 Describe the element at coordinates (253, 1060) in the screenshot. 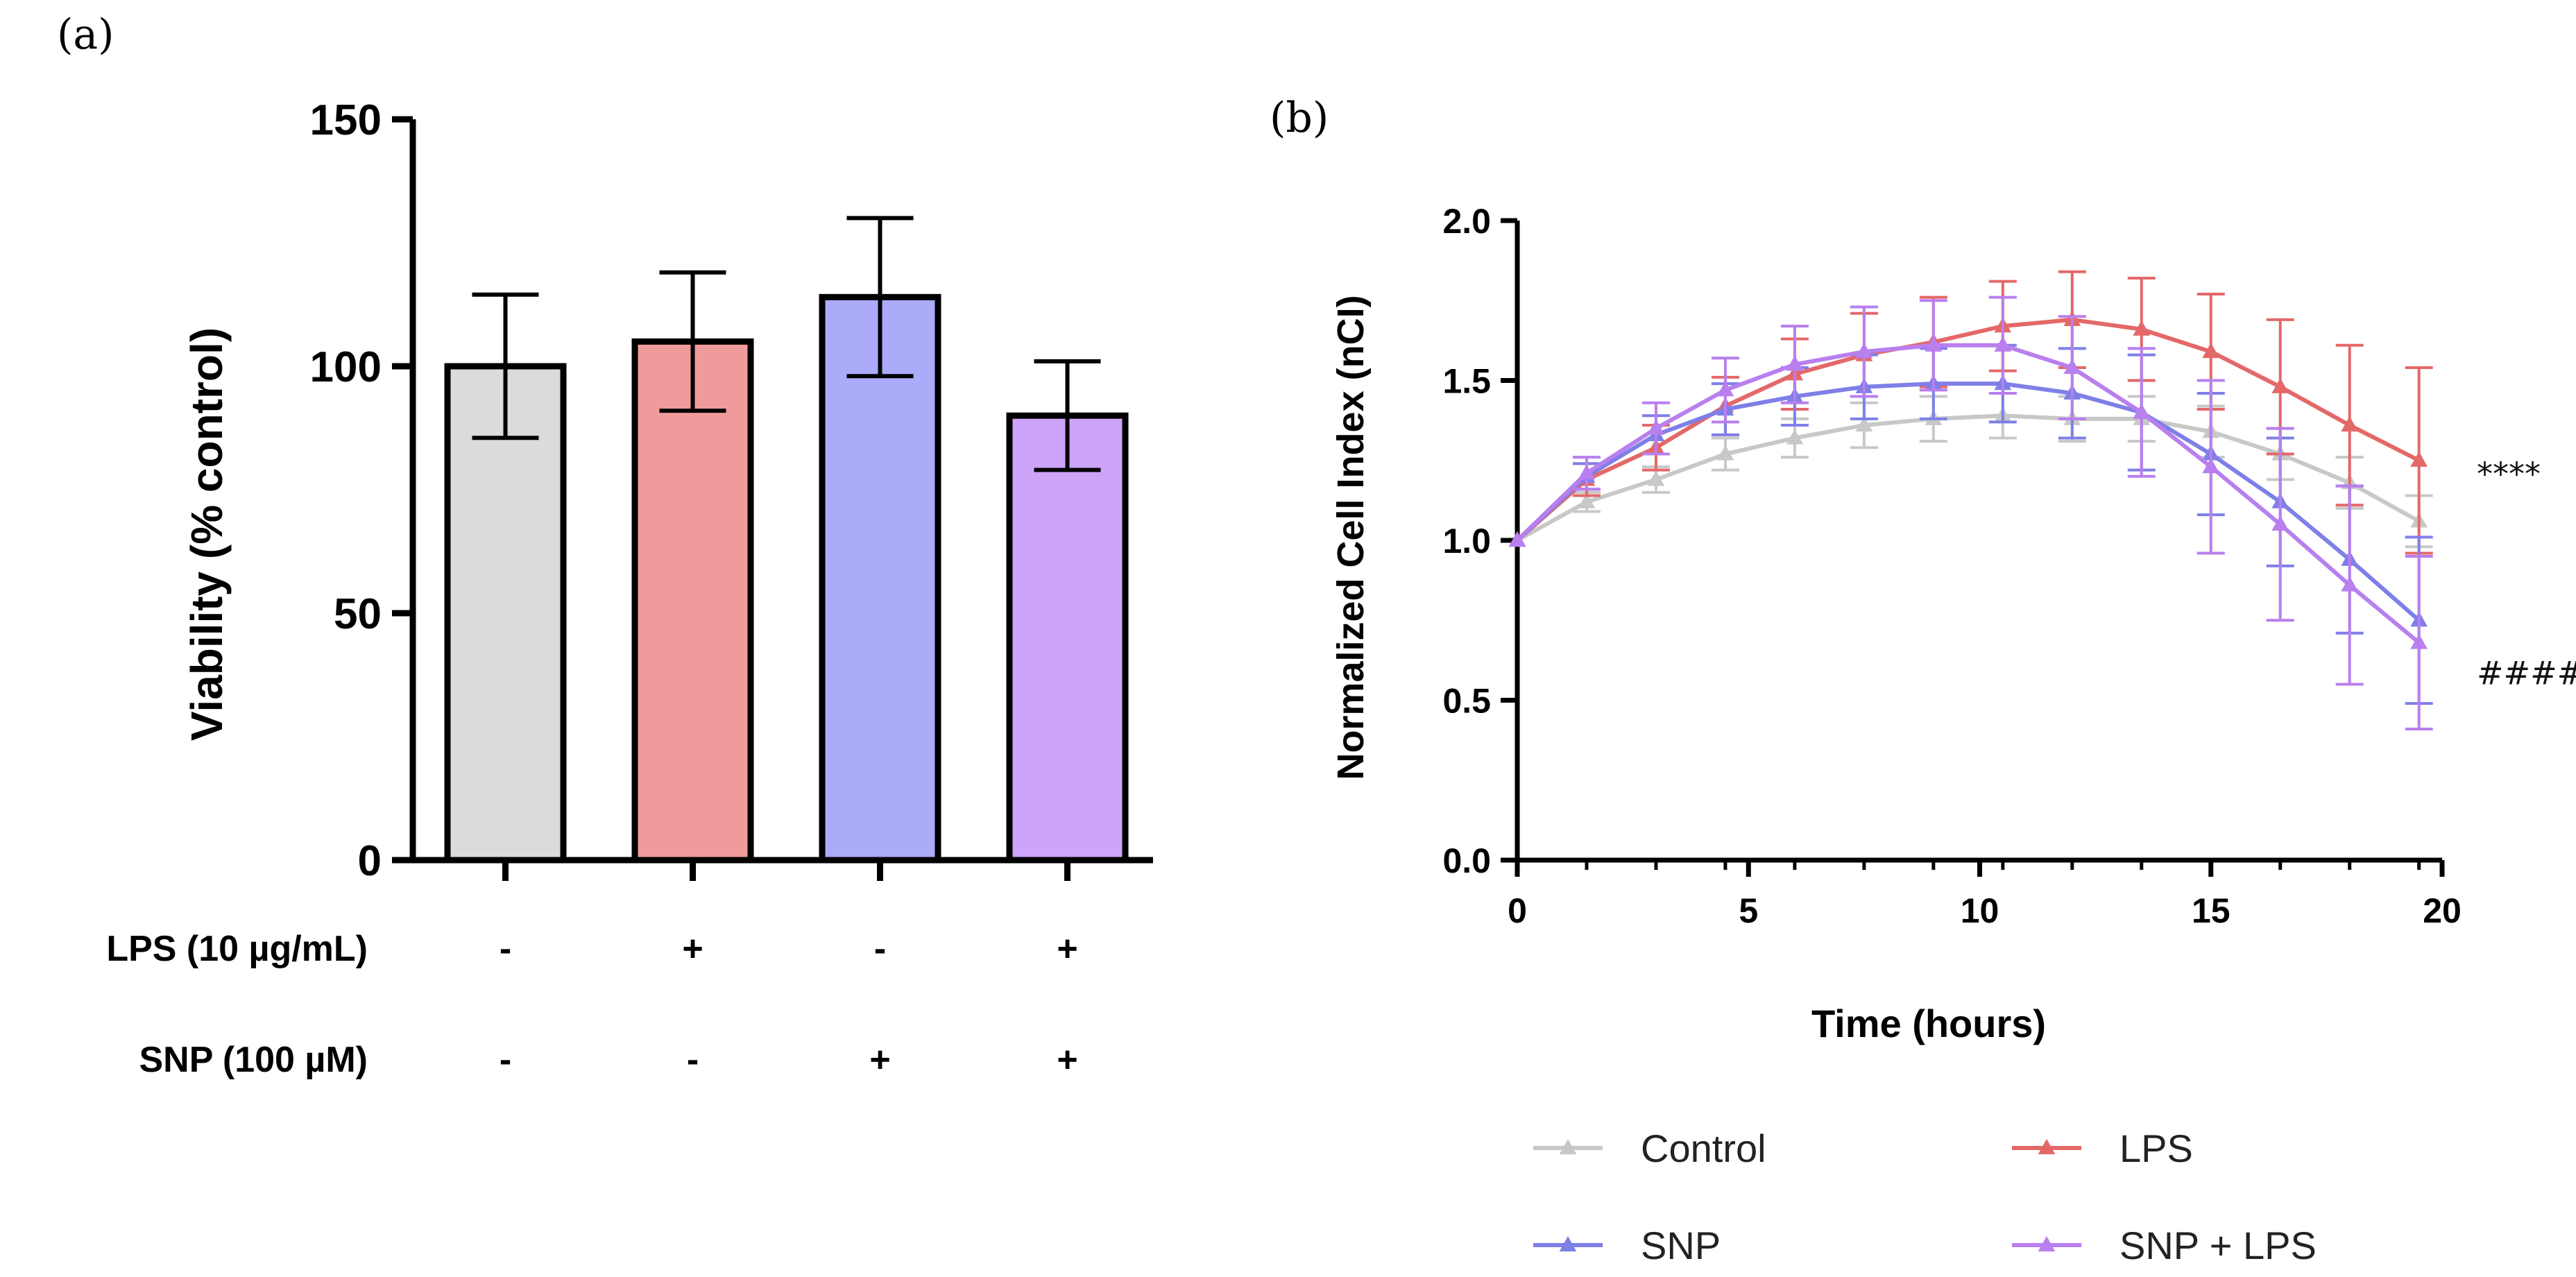

I see `treatment-row-label: SNP (100 µM)` at that location.